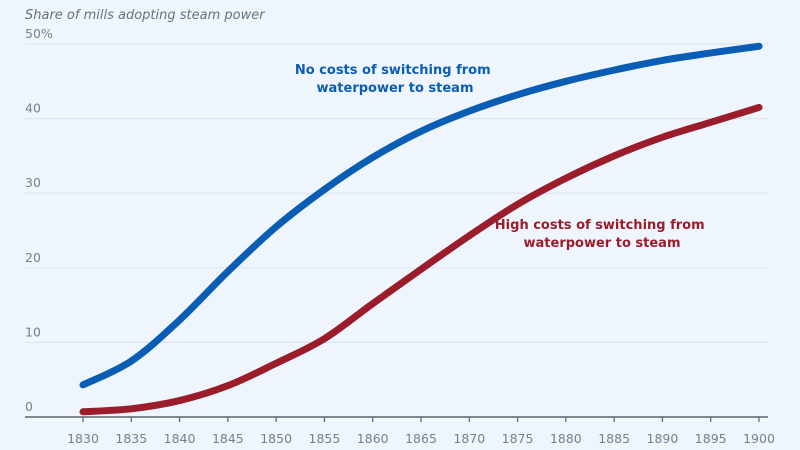 This screenshot has height=450, width=800. Describe the element at coordinates (33, 331) in the screenshot. I see `y-tick-label: 10` at that location.